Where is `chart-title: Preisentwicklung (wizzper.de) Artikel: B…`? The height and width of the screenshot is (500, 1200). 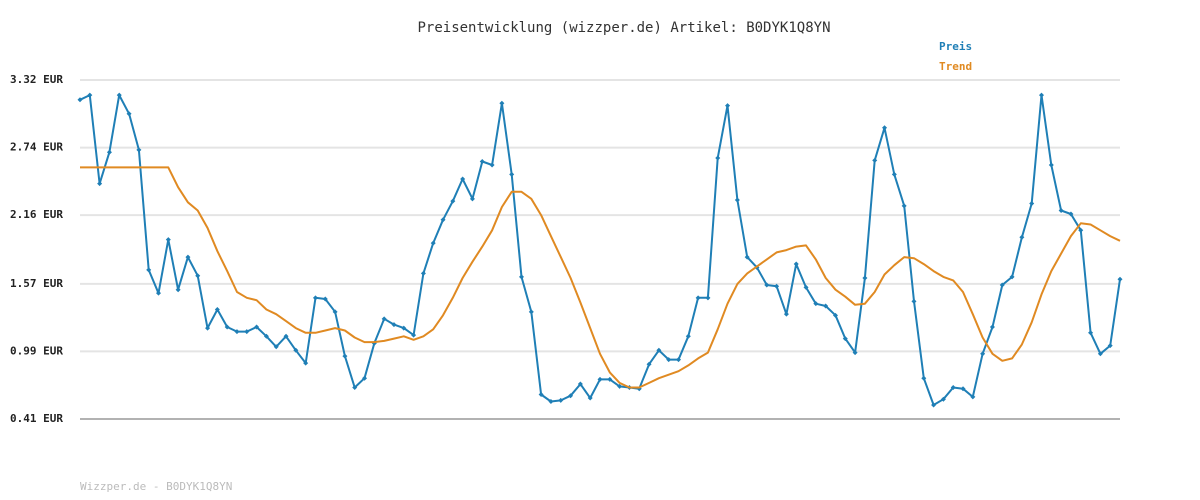
chart-title: Preisentwicklung (wizzper.de) Artikel: B… is located at coordinates (623, 28).